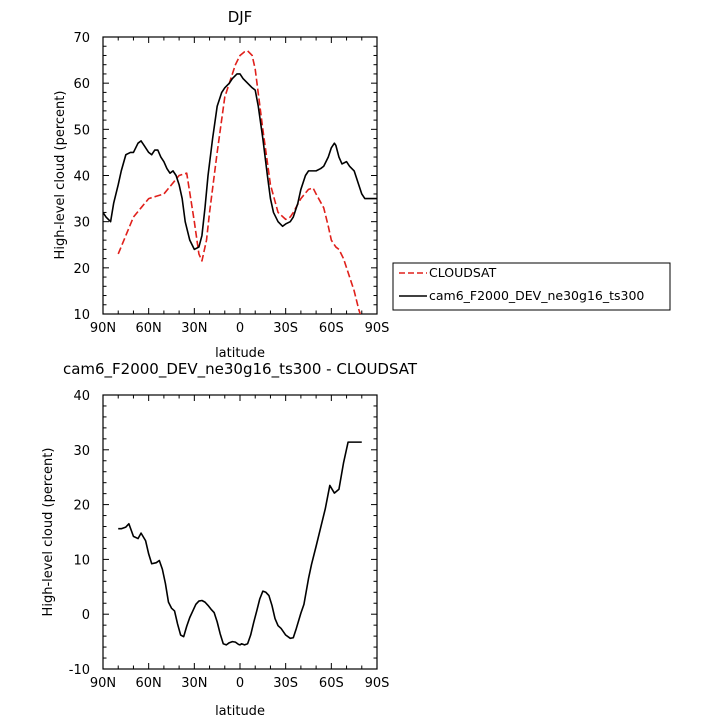  I want to click on series-line-difference, so click(240, 543).